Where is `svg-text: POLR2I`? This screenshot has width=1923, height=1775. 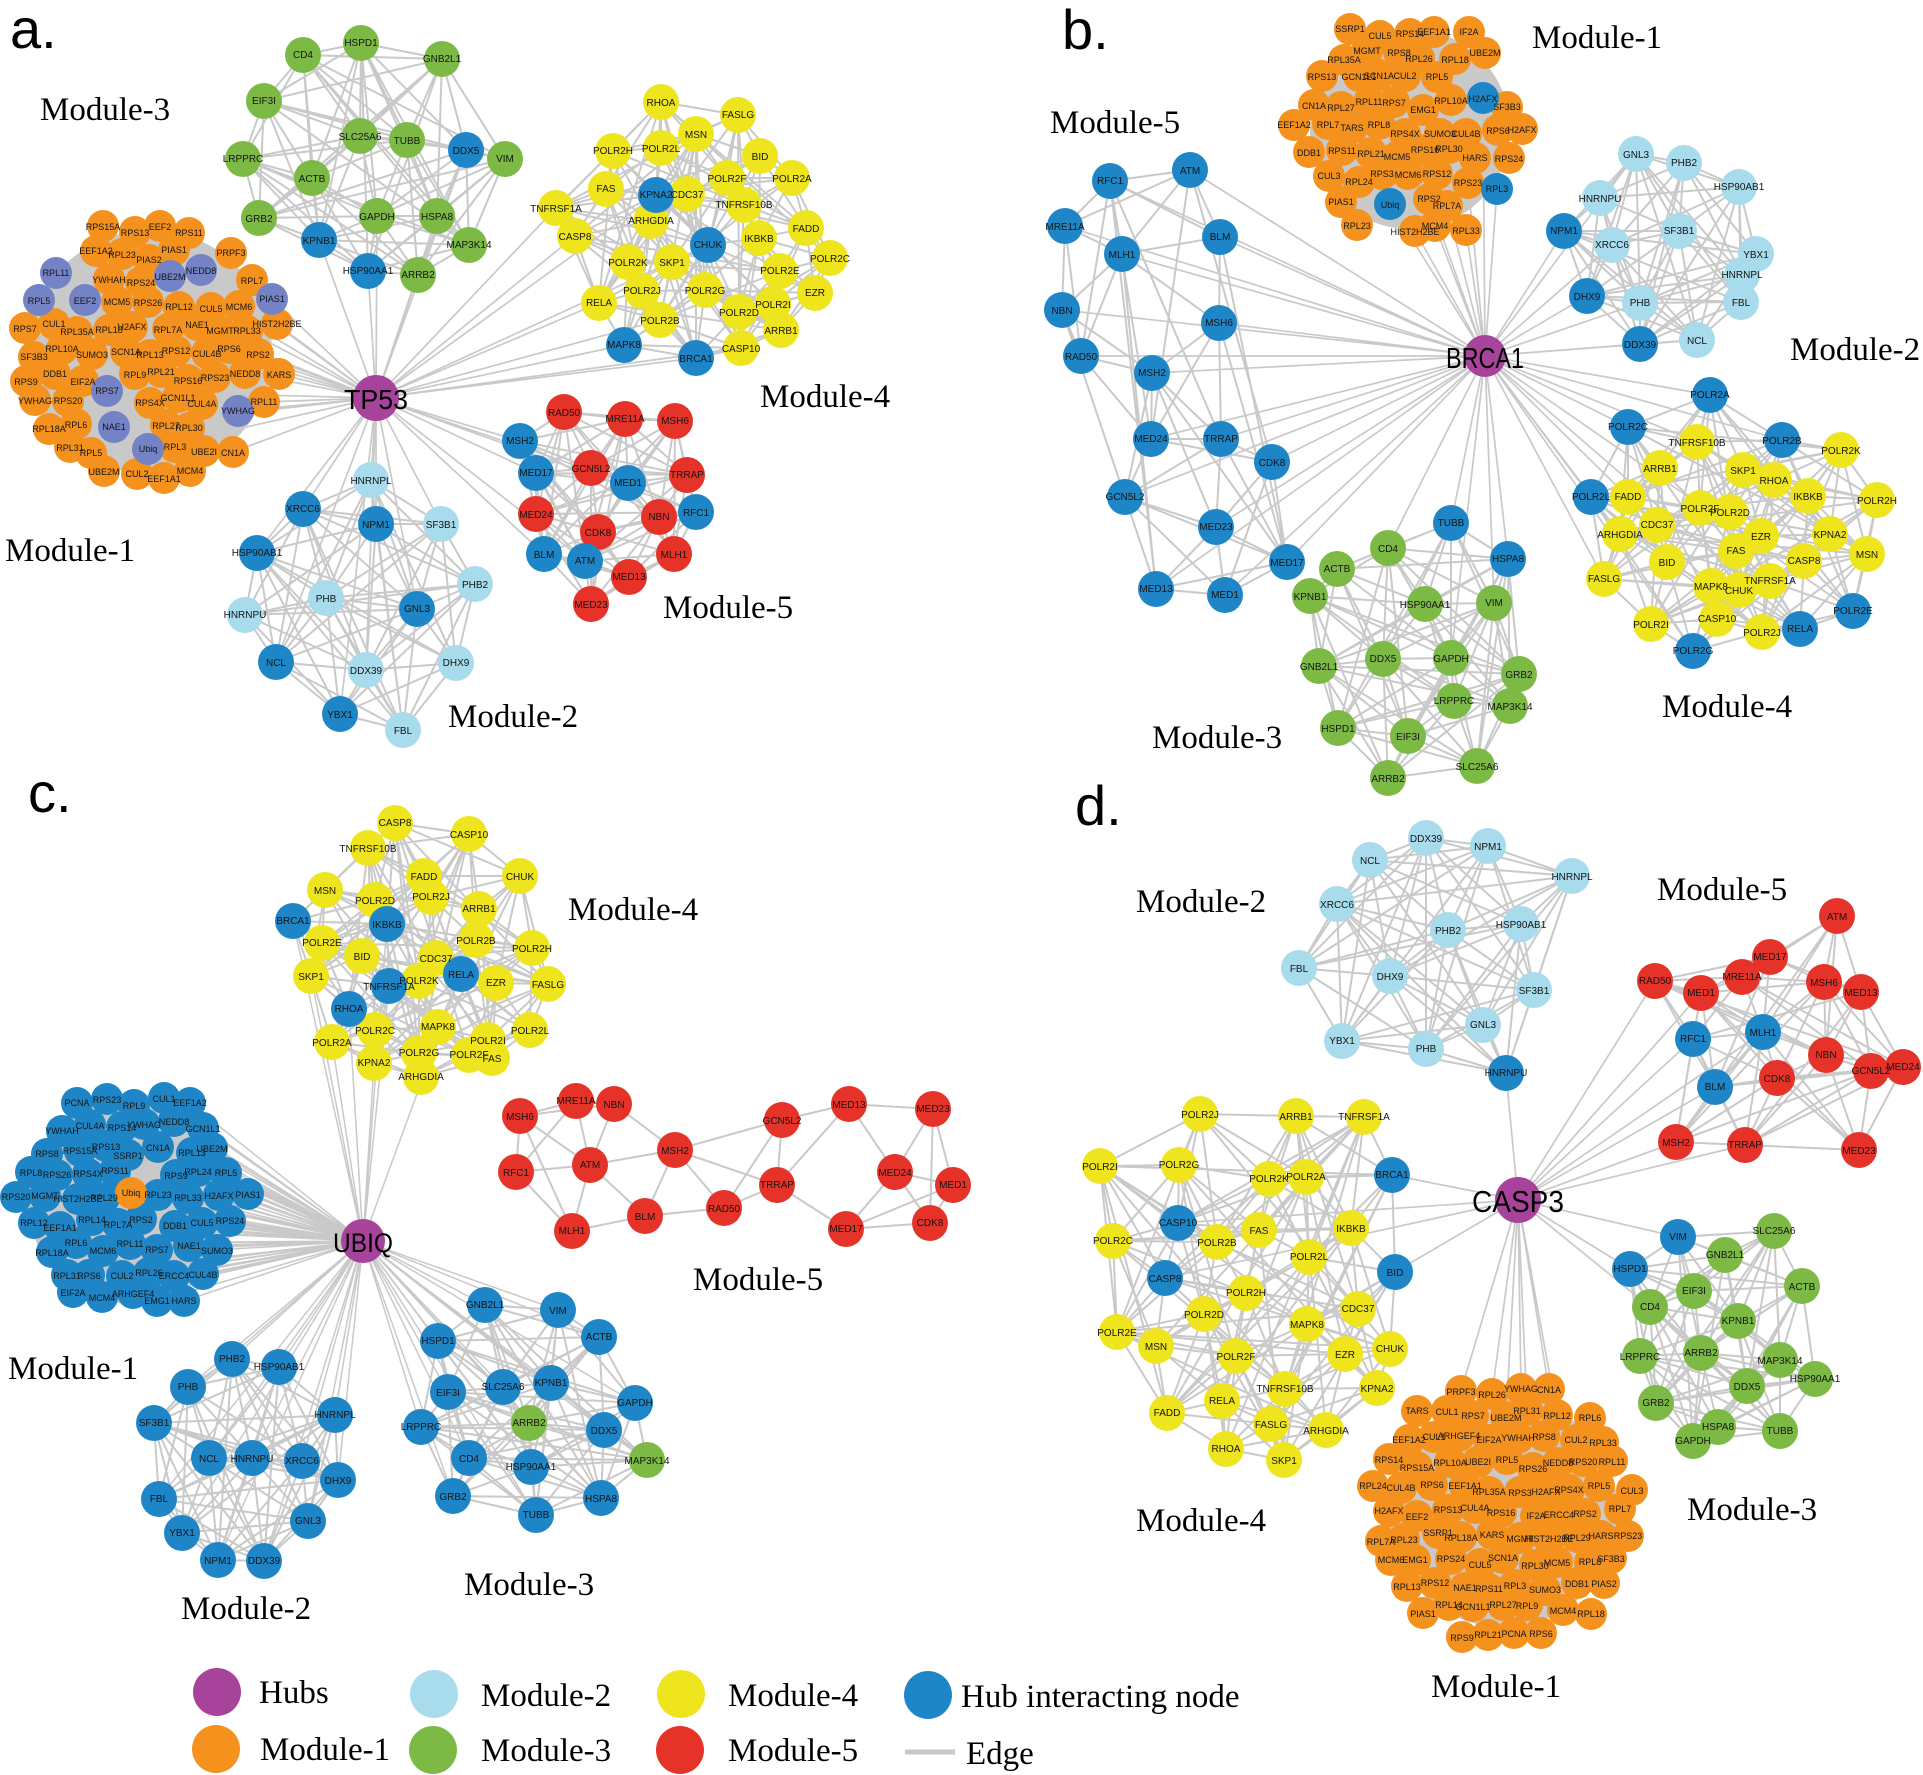 svg-text: POLR2I is located at coordinates (1100, 1167).